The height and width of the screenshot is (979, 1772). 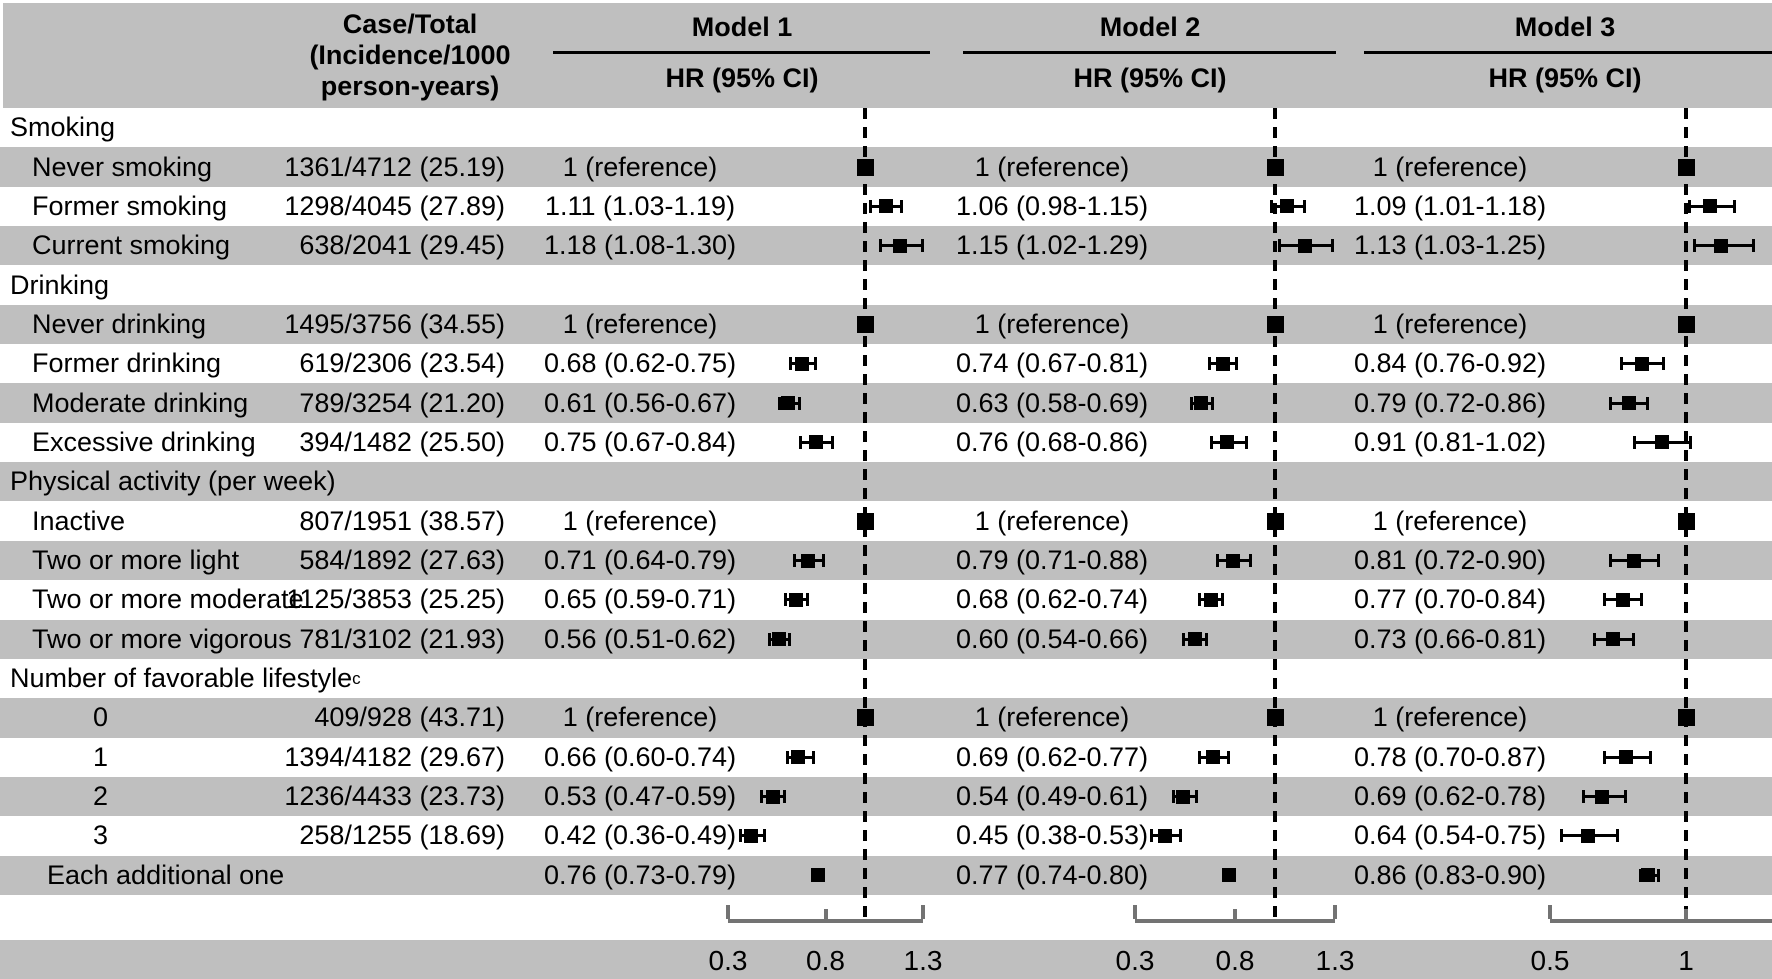 What do you see at coordinates (1450, 796) in the screenshot?
I see `hr-ci-text: 0.69 (0.62-0.78)` at bounding box center [1450, 796].